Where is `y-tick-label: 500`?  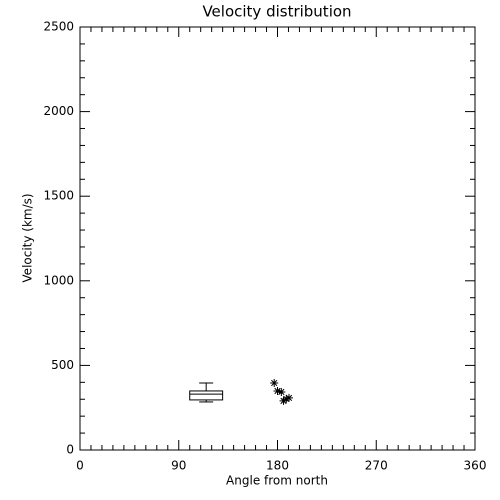
y-tick-label: 500 is located at coordinates (62, 365).